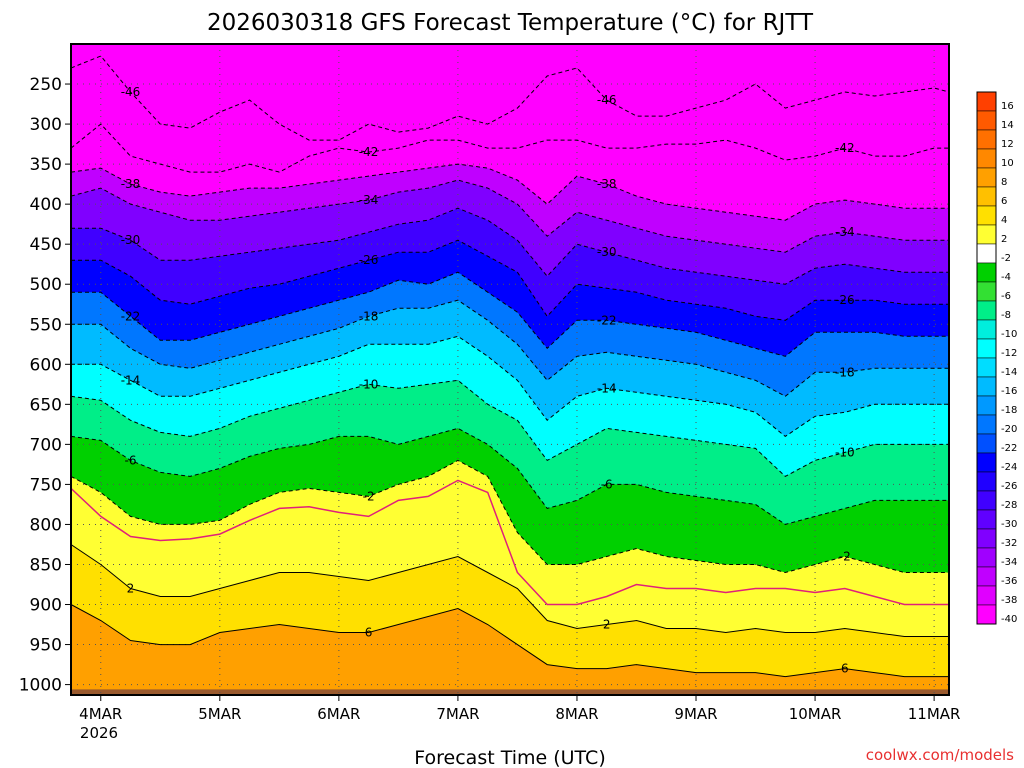  What do you see at coordinates (1006, 315) in the screenshot?
I see `colorbar-label: -8` at bounding box center [1006, 315].